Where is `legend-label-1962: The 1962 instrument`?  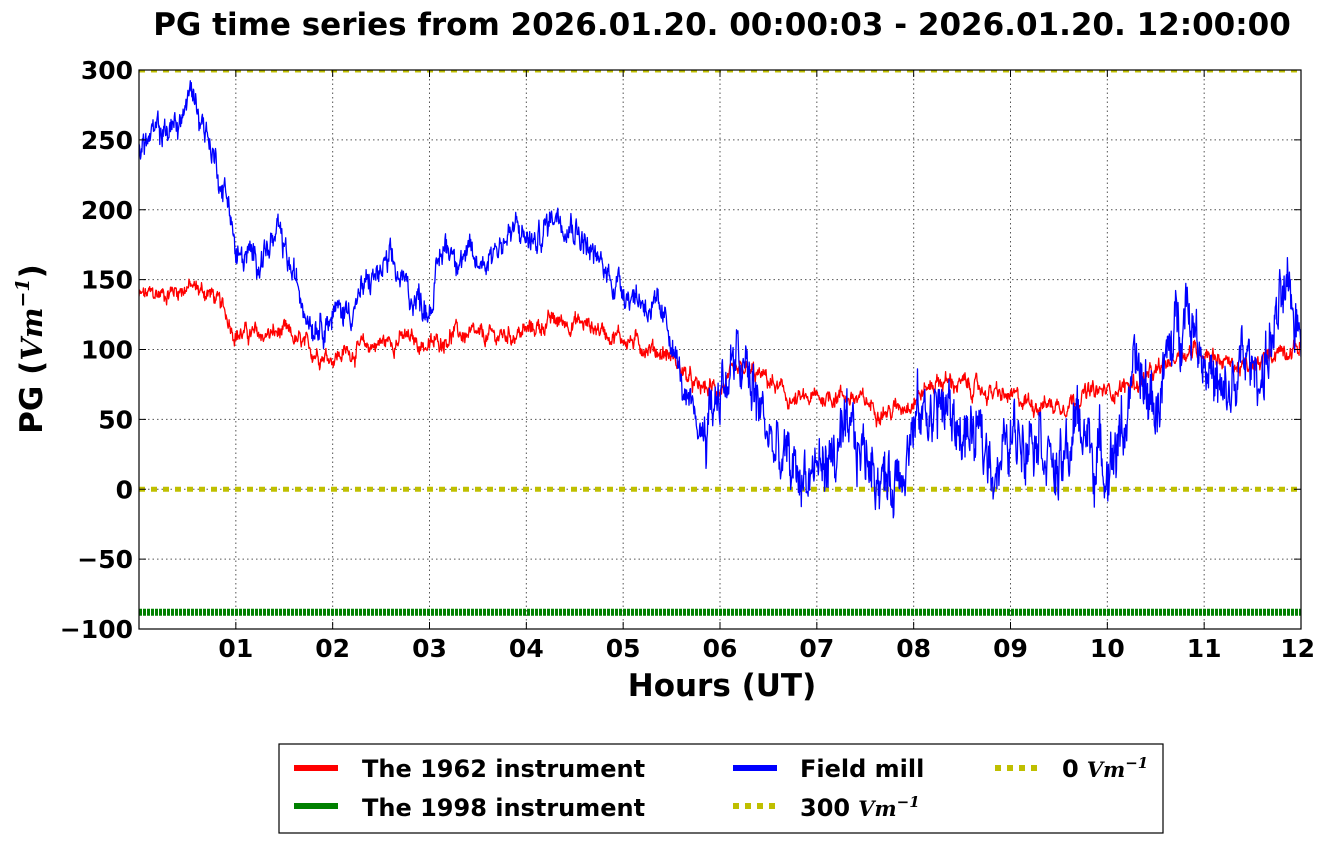 legend-label-1962: The 1962 instrument is located at coordinates (503, 769).